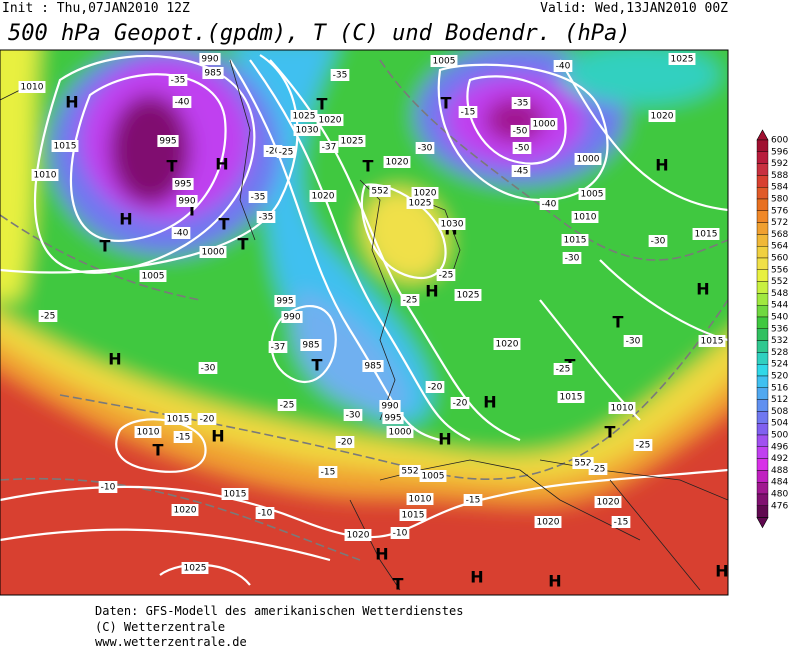 This screenshot has height=648, width=790. What do you see at coordinates (779, 164) in the screenshot?
I see `colorbar-label: 592` at bounding box center [779, 164].